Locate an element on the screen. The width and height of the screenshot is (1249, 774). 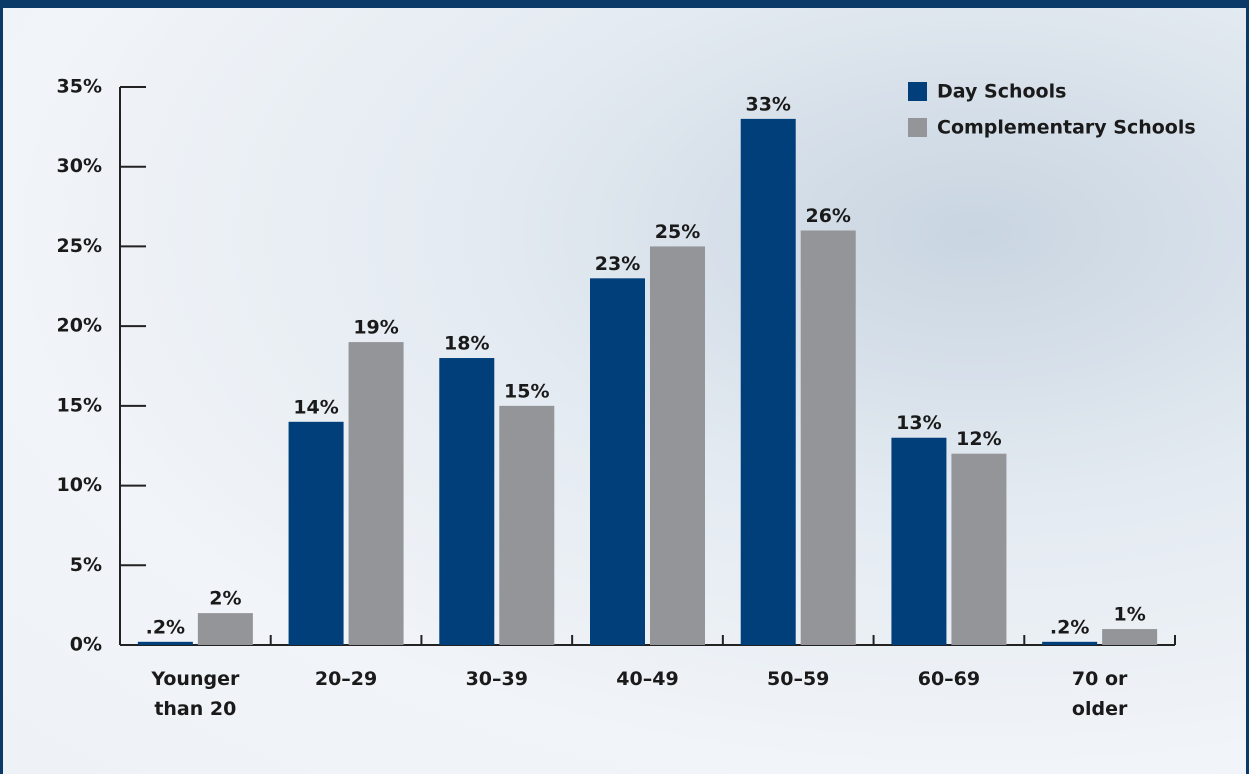
x-tick-label: 70 or older is located at coordinates (1099, 694).